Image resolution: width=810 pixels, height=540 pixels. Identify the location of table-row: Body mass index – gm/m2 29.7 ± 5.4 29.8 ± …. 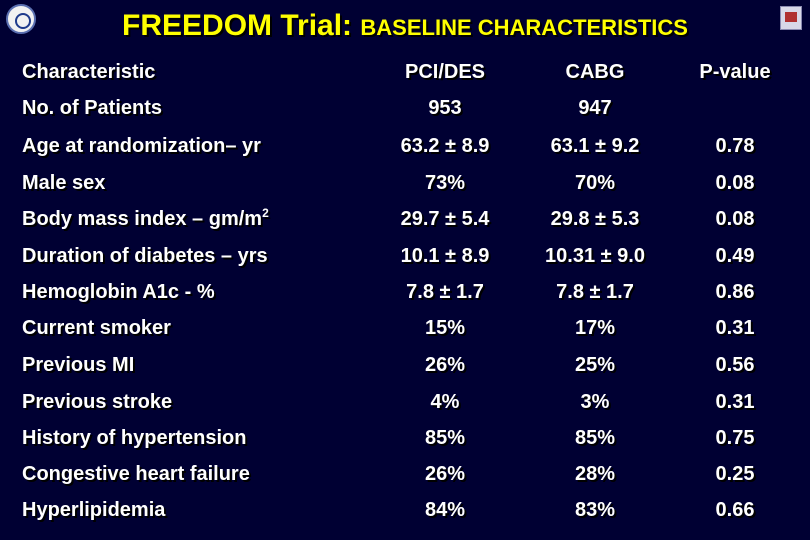
(405, 219).